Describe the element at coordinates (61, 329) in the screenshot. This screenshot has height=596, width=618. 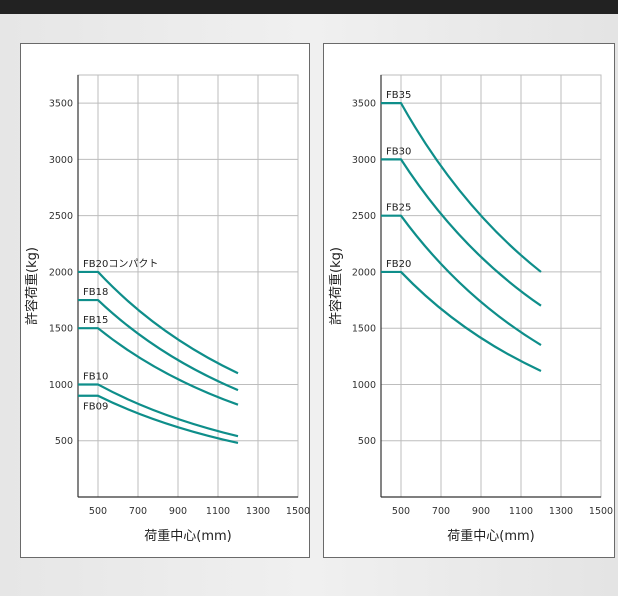
I see `left-y-tick-label: 1500` at that location.